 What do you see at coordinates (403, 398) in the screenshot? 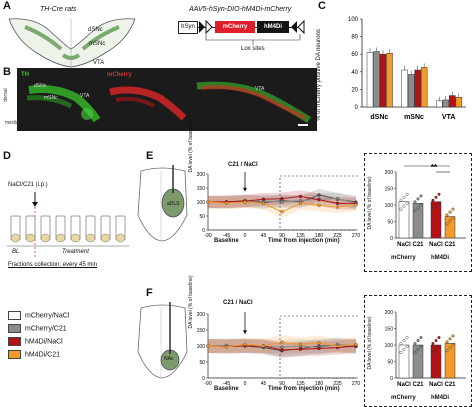
I see `f-group1-label: mCherry` at bounding box center [403, 398].